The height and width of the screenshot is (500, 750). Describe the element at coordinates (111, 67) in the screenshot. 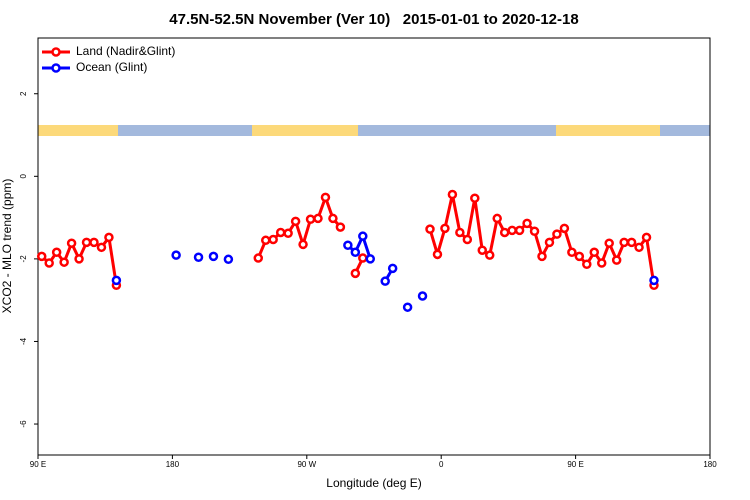

I see `legend-label: Ocean (Glint)` at that location.